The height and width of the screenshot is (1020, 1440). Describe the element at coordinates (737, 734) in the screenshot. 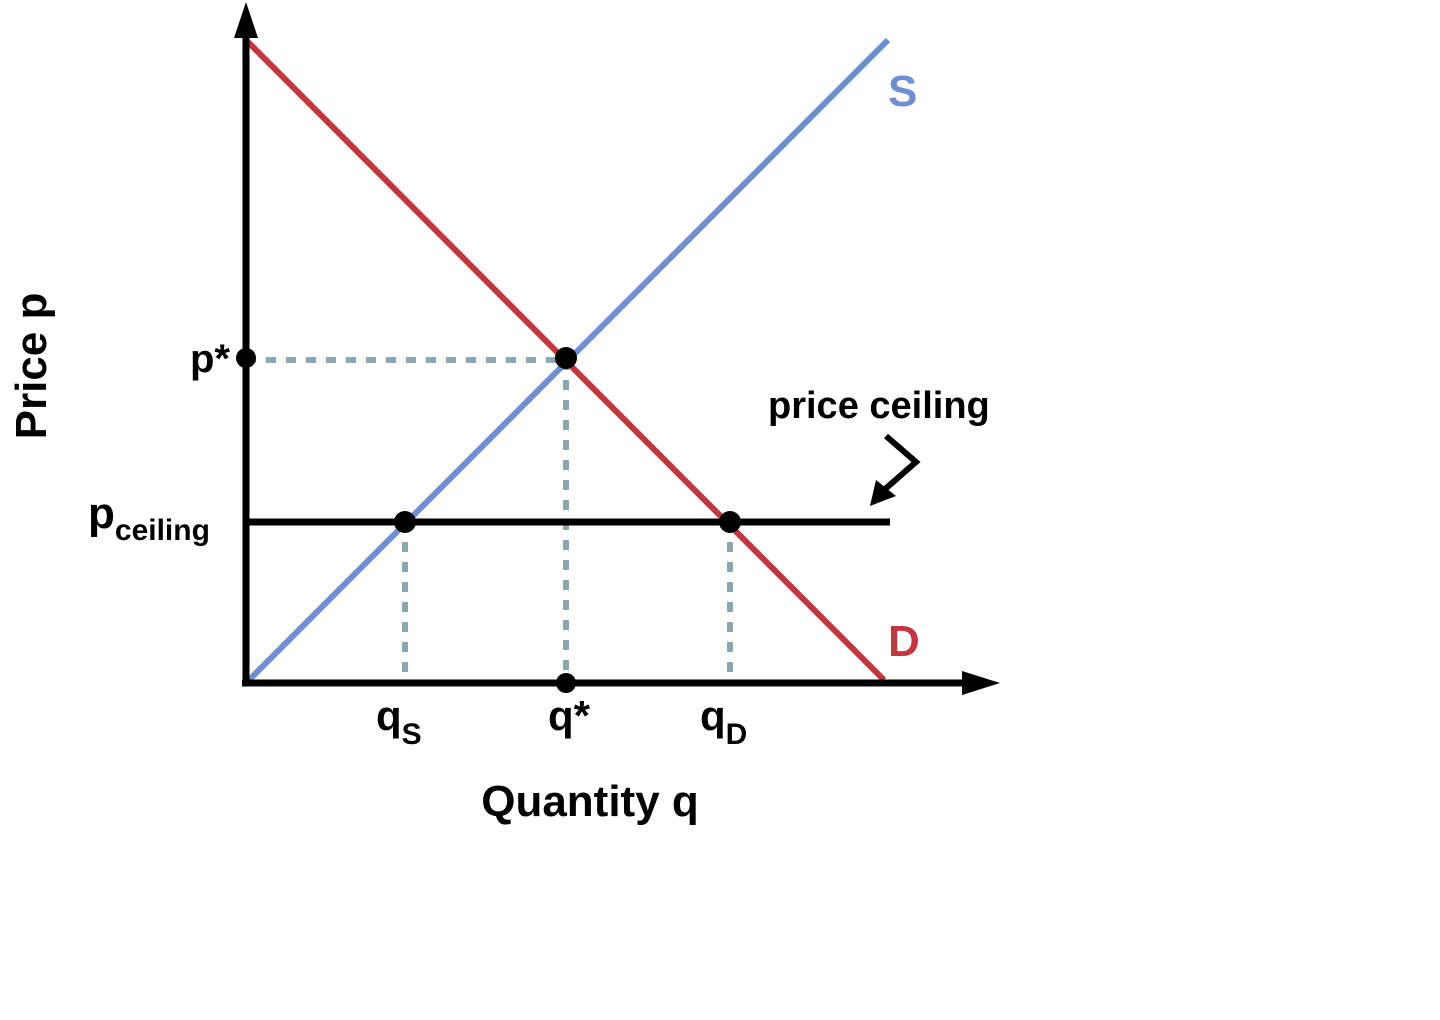

I see `qd-sub: D` at that location.